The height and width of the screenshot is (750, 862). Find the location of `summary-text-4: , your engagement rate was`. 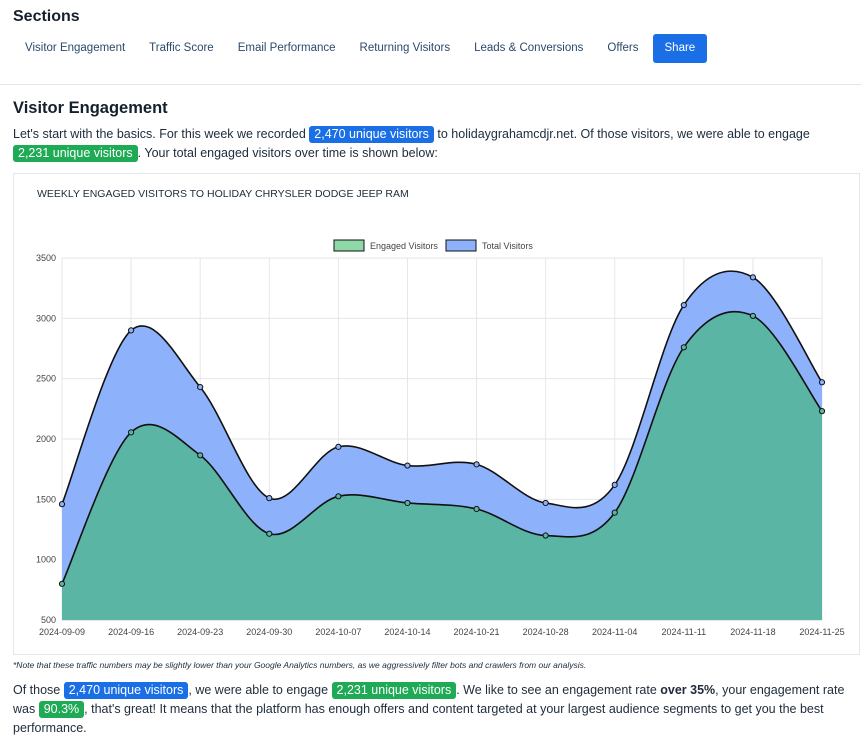

summary-text-4: , your engagement rate was is located at coordinates (429, 699).